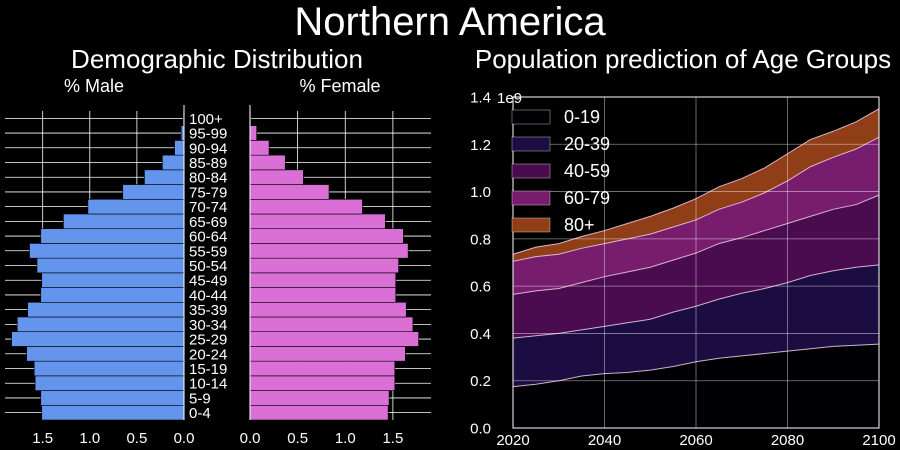 The image size is (900, 450). Describe the element at coordinates (339, 86) in the screenshot. I see `female-axis-label: % Female` at that location.